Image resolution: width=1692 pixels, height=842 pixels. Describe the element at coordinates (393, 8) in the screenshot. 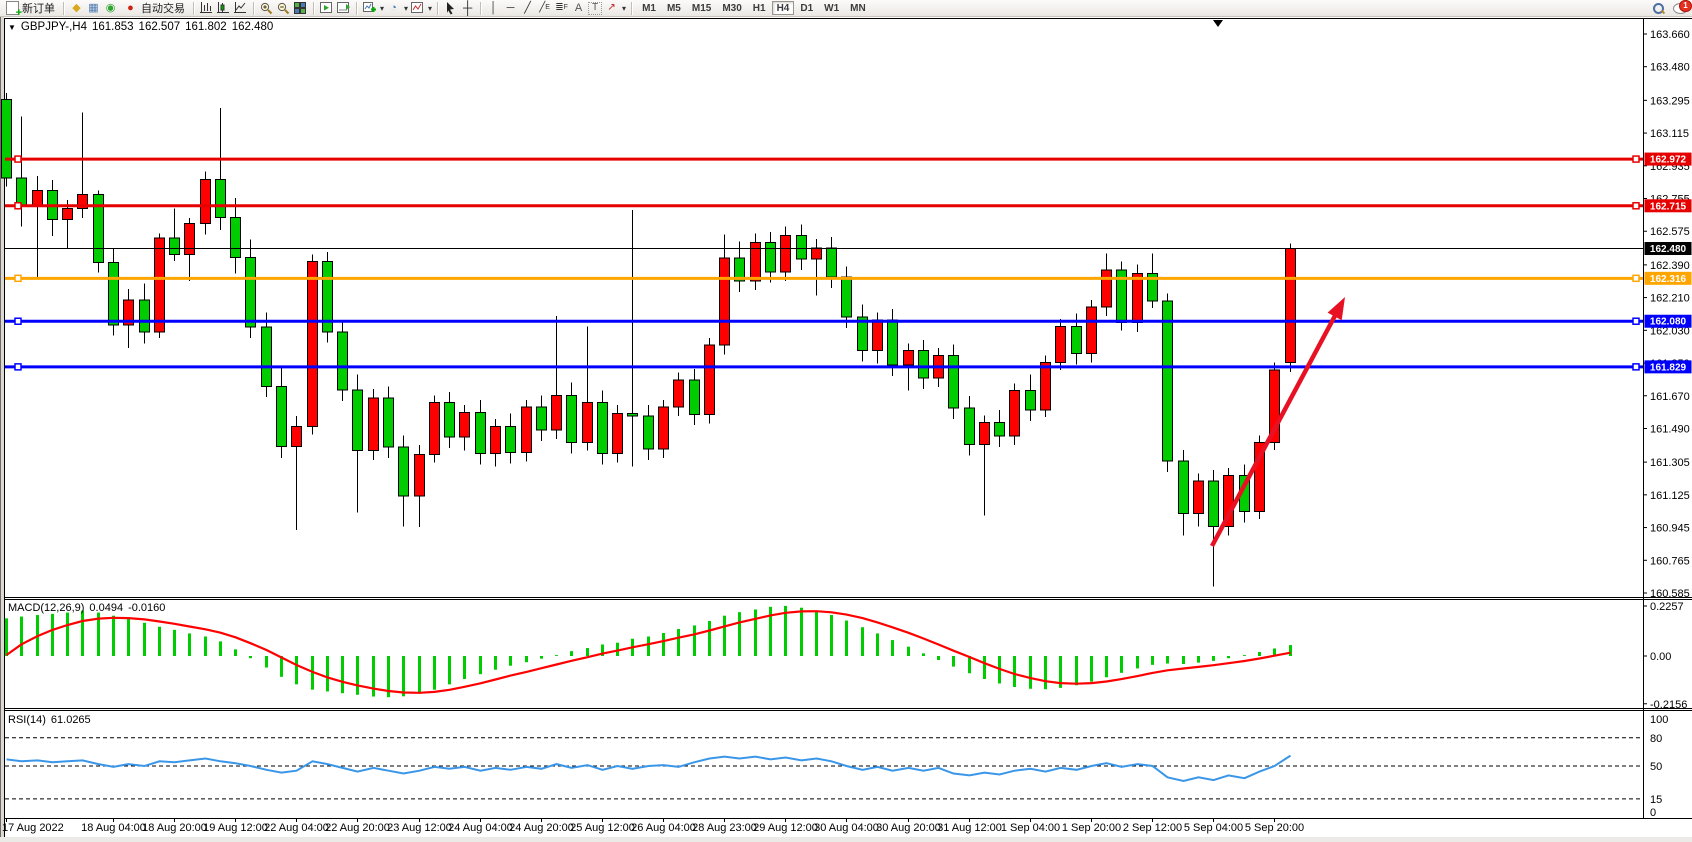

I see `profiles-icon: ◔` at that location.